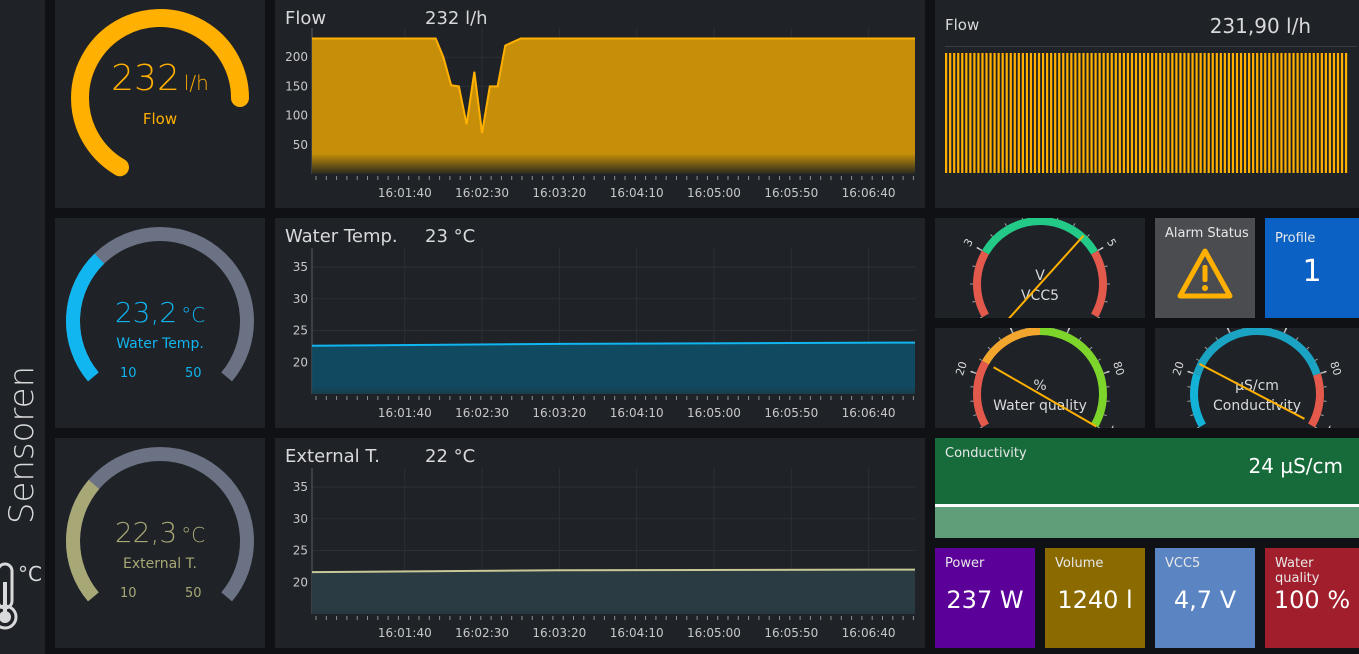  What do you see at coordinates (869, 633) in the screenshot?
I see `external-chart-xtick: 16:06:40` at bounding box center [869, 633].